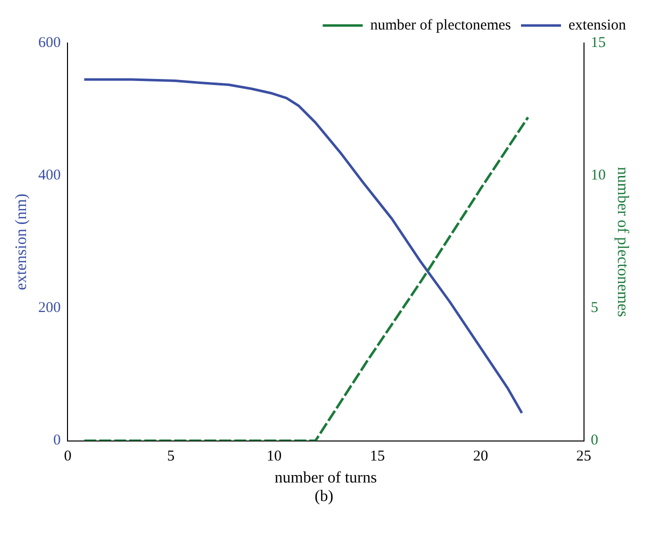 Image resolution: width=648 pixels, height=534 pixels. What do you see at coordinates (324, 497) in the screenshot?
I see `text: (b)` at bounding box center [324, 497].